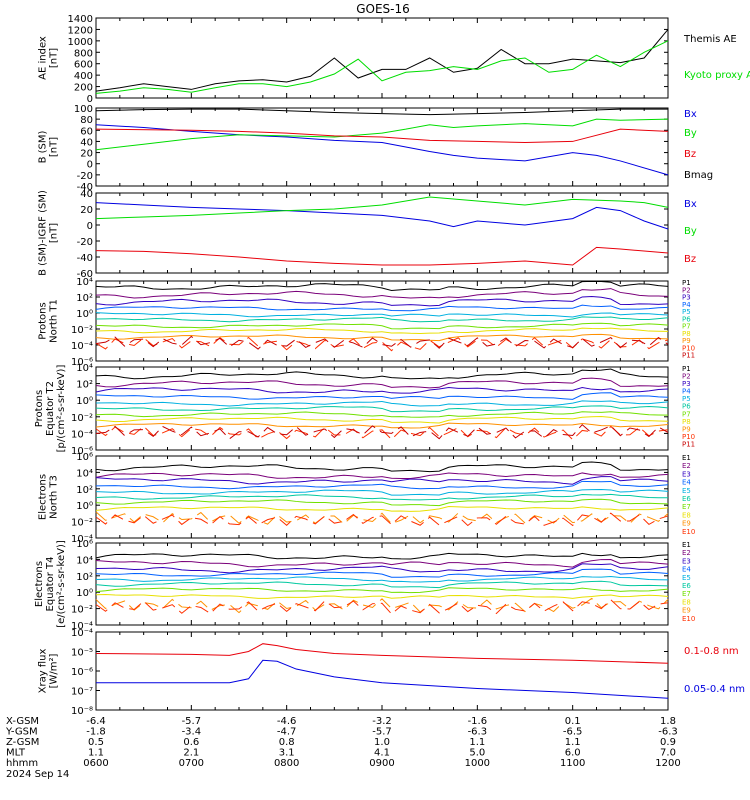  I want to click on y-axis-label: North T1, so click(54, 321).